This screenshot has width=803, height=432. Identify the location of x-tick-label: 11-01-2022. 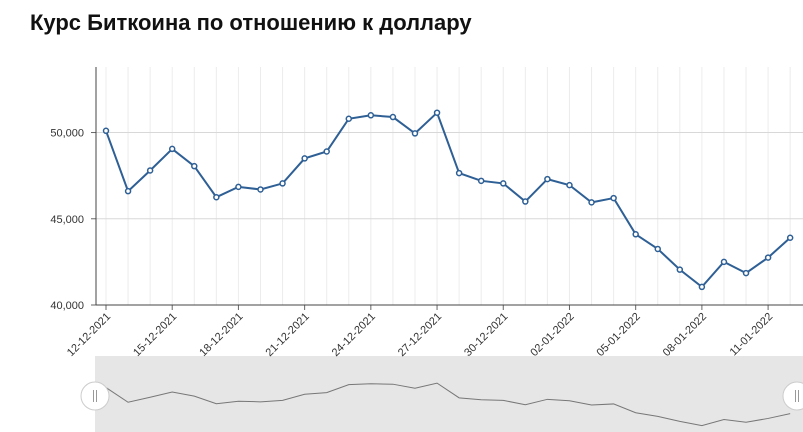
(752, 335).